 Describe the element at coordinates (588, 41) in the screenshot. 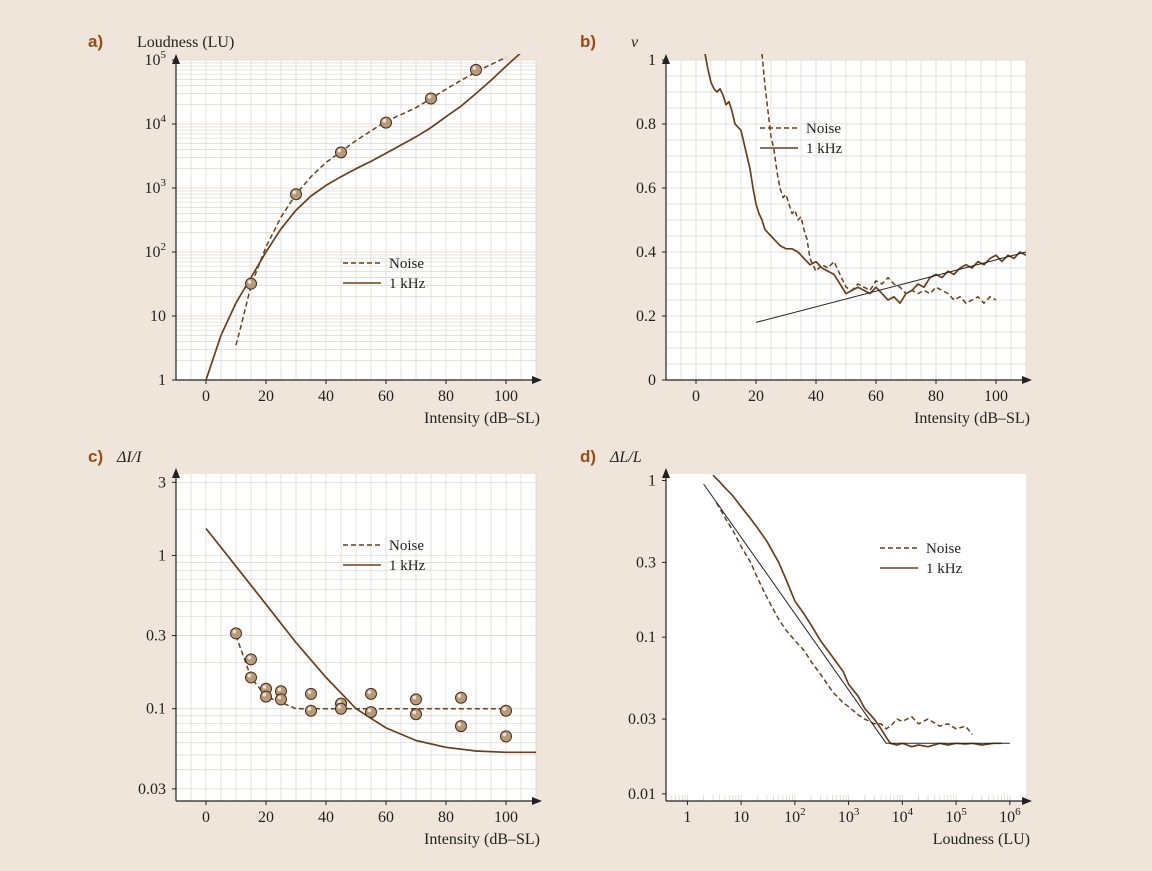

I see `panel-label: b)` at that location.